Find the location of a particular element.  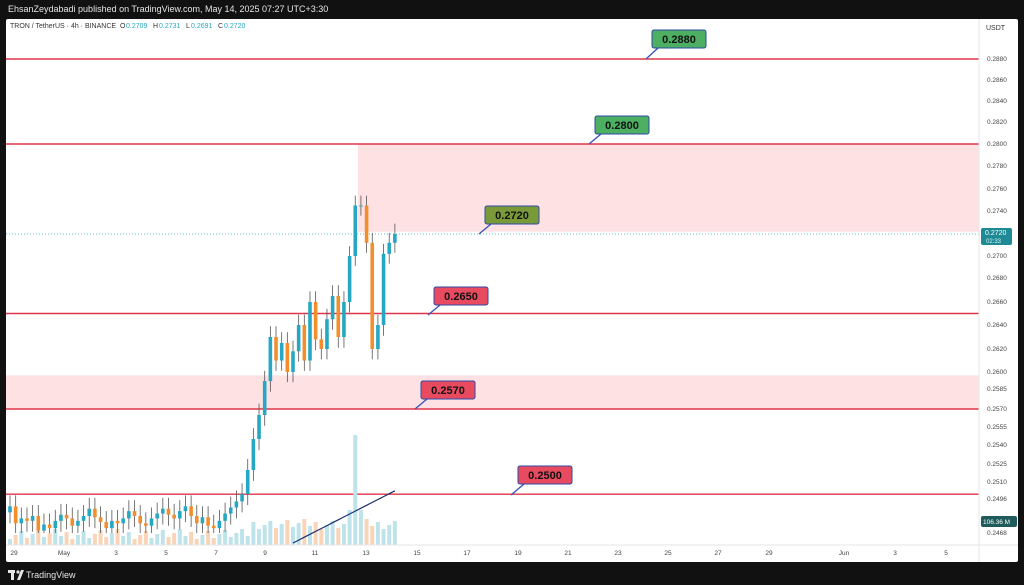

price-tick-label: 0.2640 is located at coordinates (997, 325).